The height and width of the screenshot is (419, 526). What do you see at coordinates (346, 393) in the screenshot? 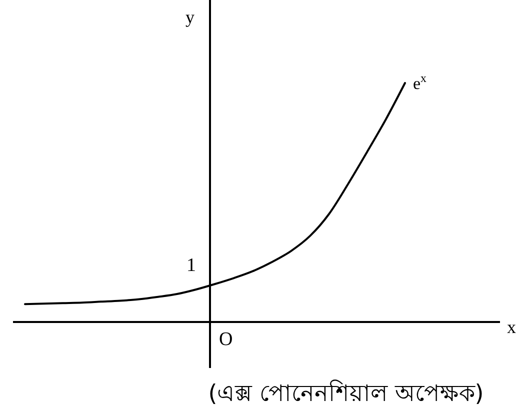
I see `text: (এক্স পোনেনশিয়াল অপেক্ষক)` at bounding box center [346, 393].